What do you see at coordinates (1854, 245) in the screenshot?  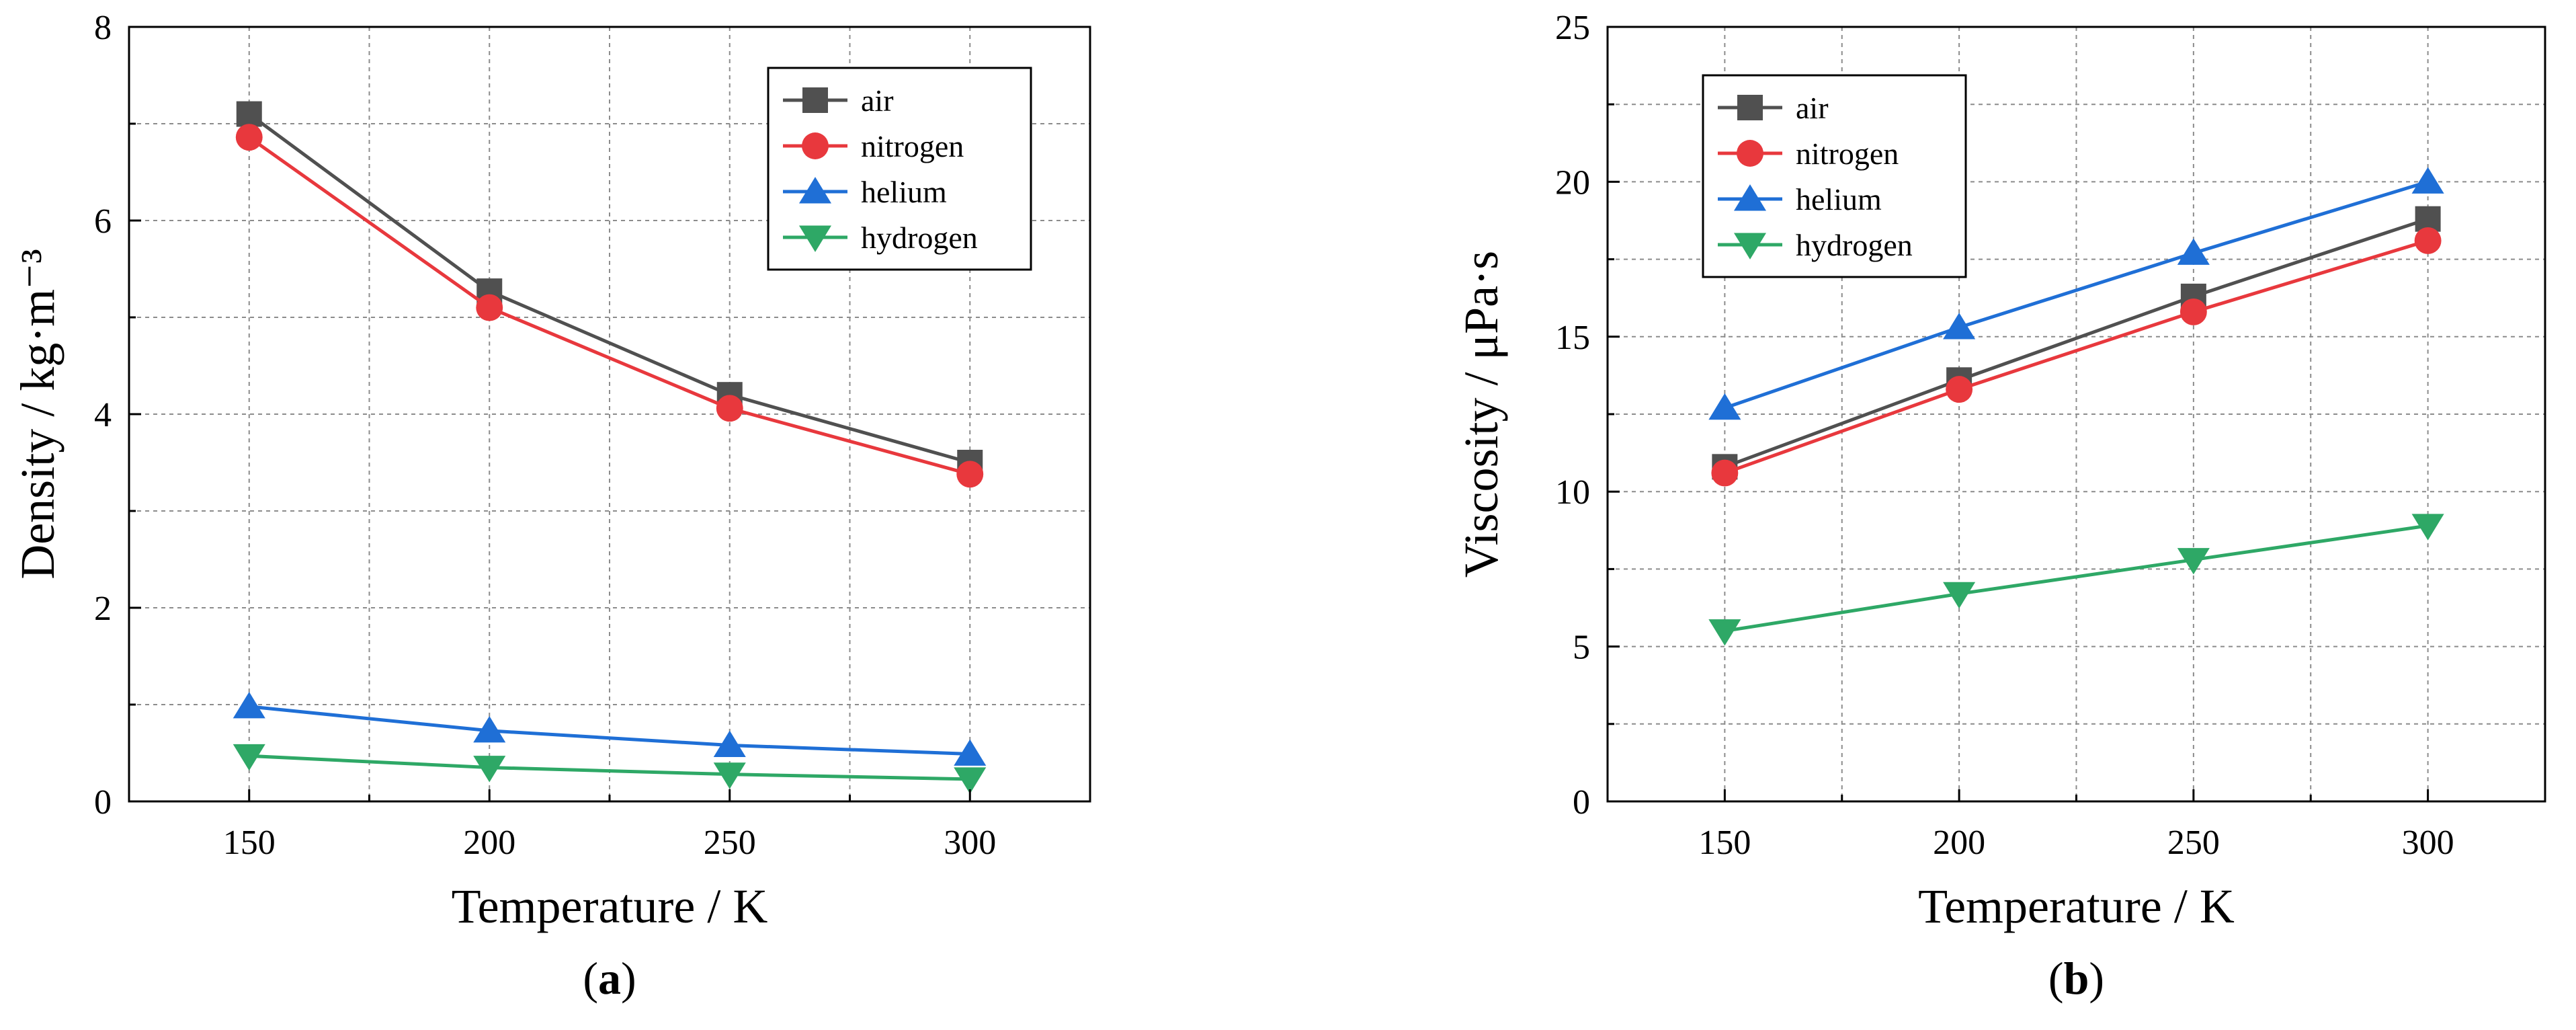 I see `viscosity-legend-label-hydrogen: hydrogen` at bounding box center [1854, 245].